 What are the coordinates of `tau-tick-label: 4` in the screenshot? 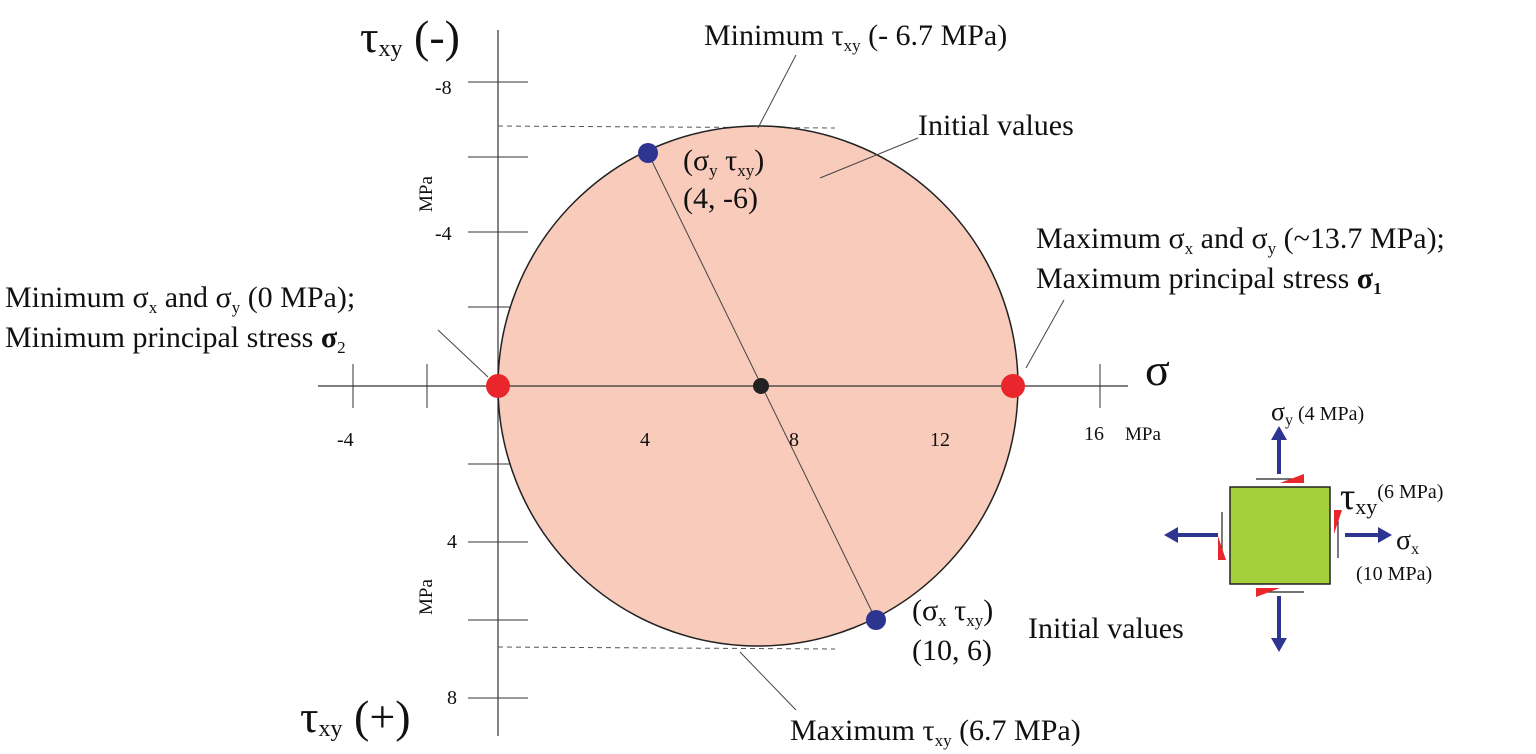 It's located at (452, 542).